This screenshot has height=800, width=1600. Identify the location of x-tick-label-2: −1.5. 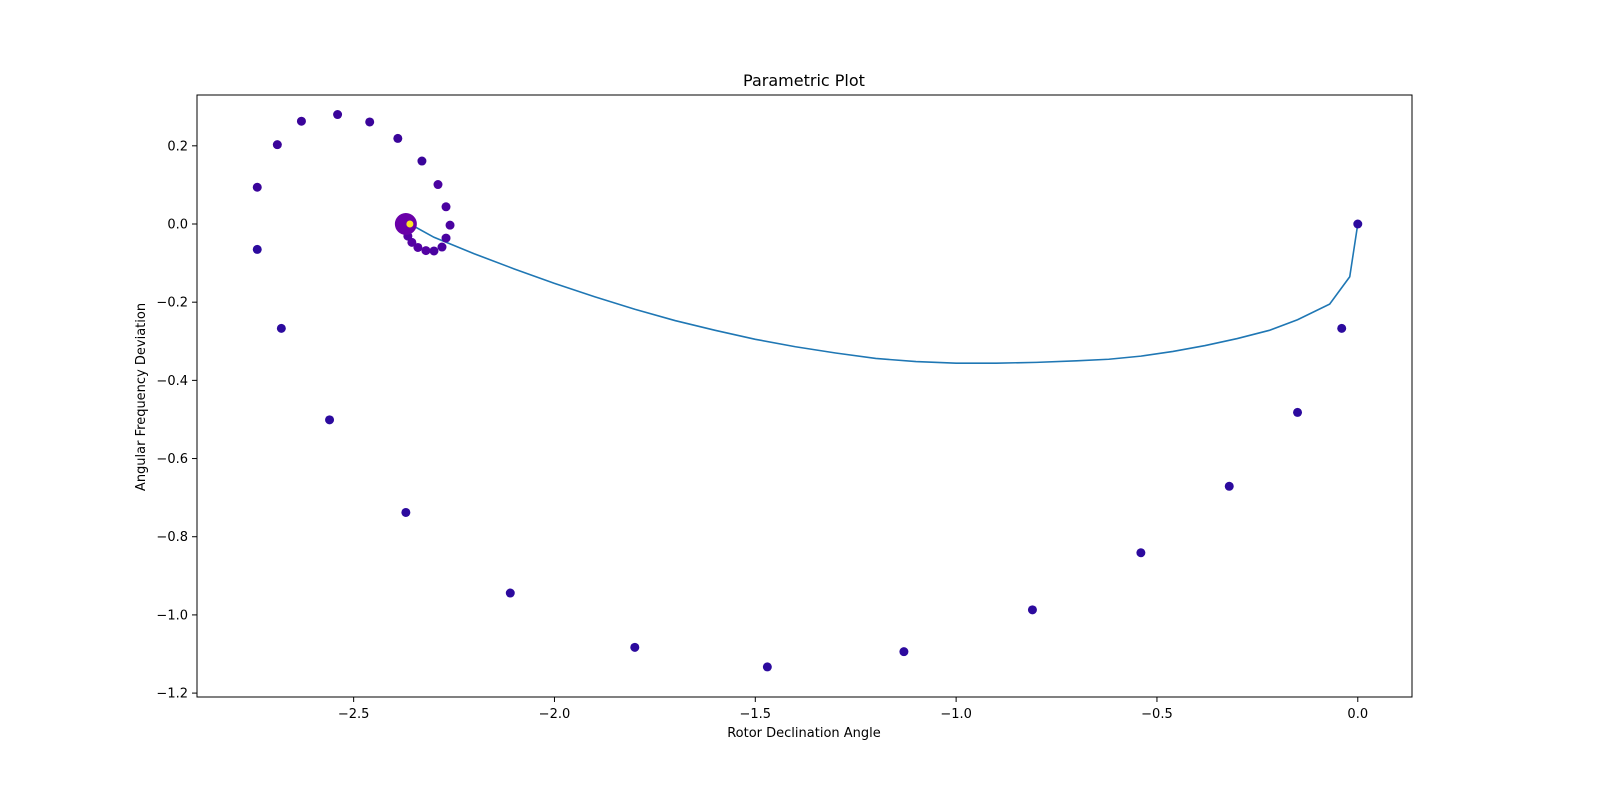
(756, 714).